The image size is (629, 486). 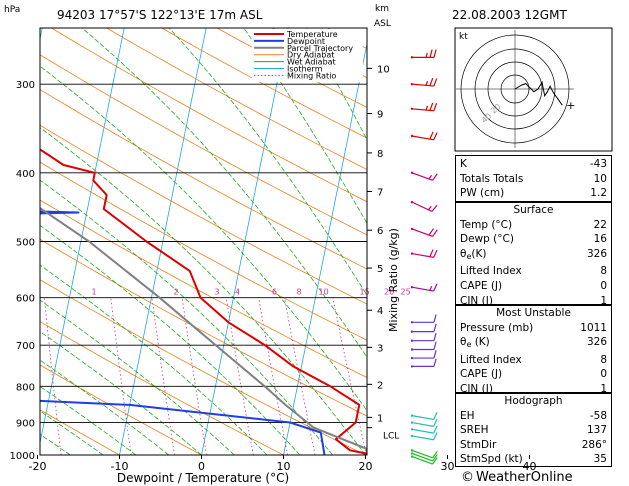 I want to click on pressure-tick-label: 500, so click(x=25, y=243).